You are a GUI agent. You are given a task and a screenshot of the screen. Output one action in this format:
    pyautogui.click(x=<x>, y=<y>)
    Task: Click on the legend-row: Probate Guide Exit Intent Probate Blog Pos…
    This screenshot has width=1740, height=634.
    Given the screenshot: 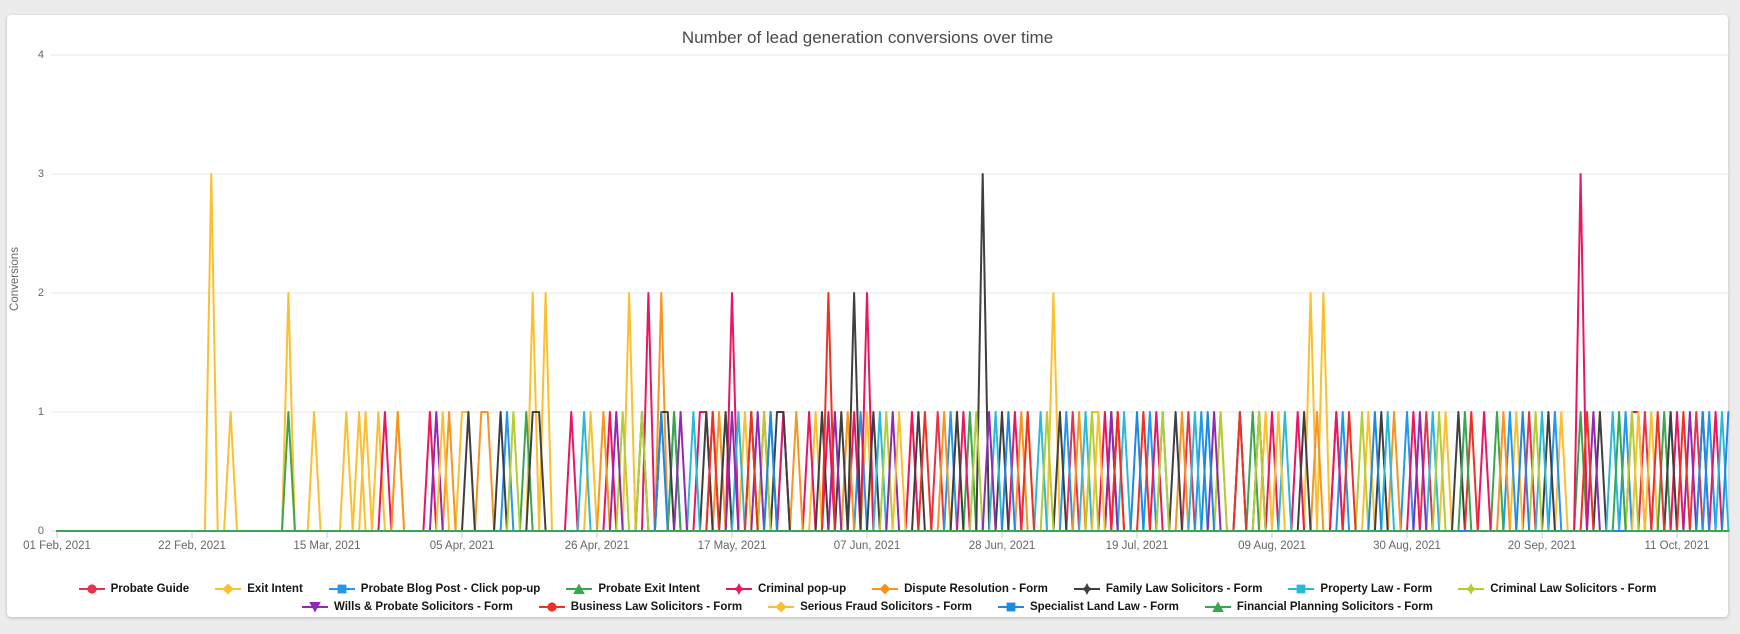 What is the action you would take?
    pyautogui.click(x=867, y=589)
    